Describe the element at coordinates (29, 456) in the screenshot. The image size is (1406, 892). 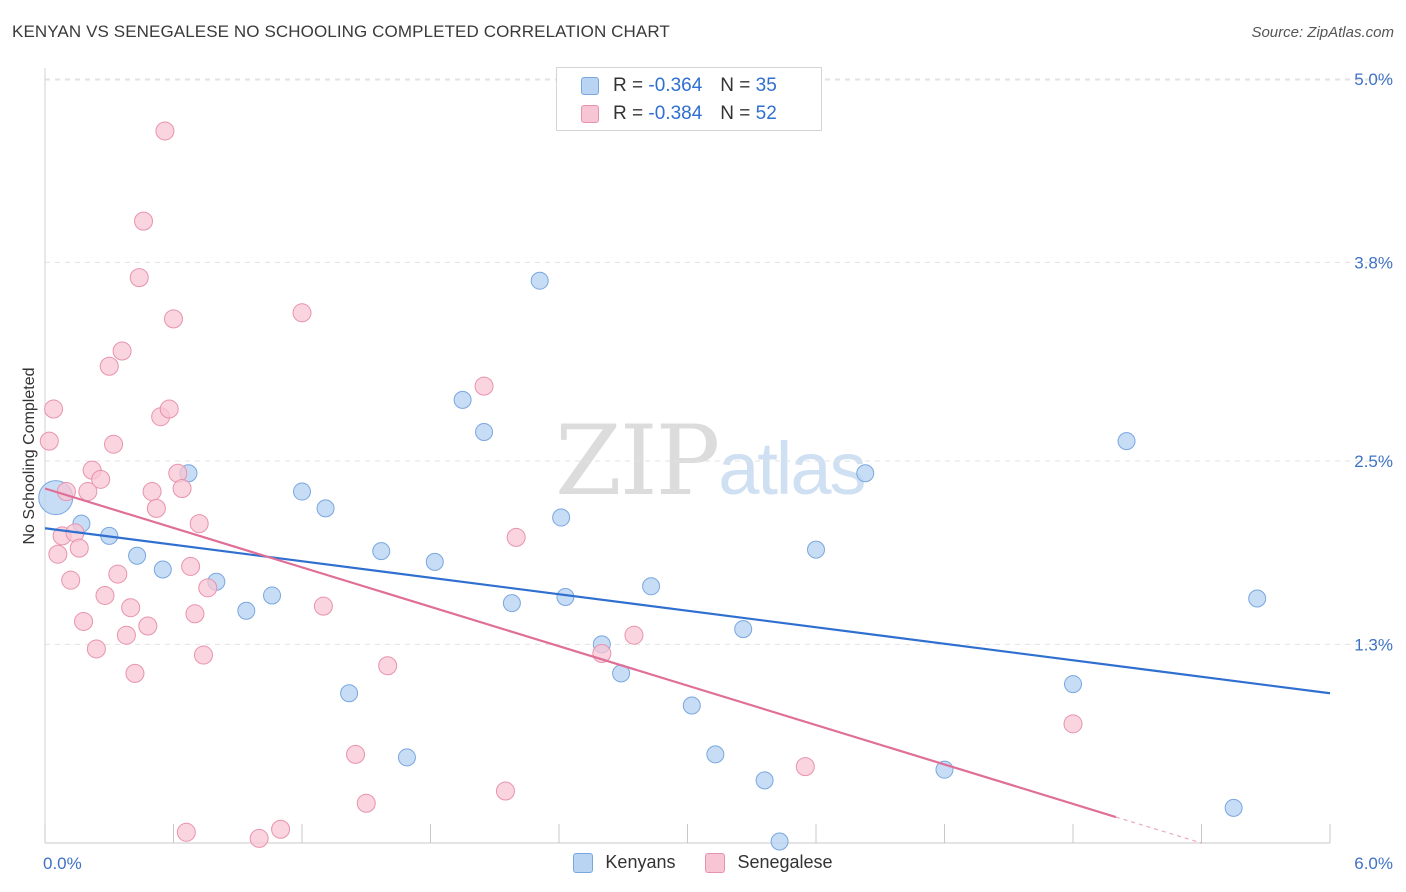
I see `y-axis-title: No Schooling Completed` at that location.